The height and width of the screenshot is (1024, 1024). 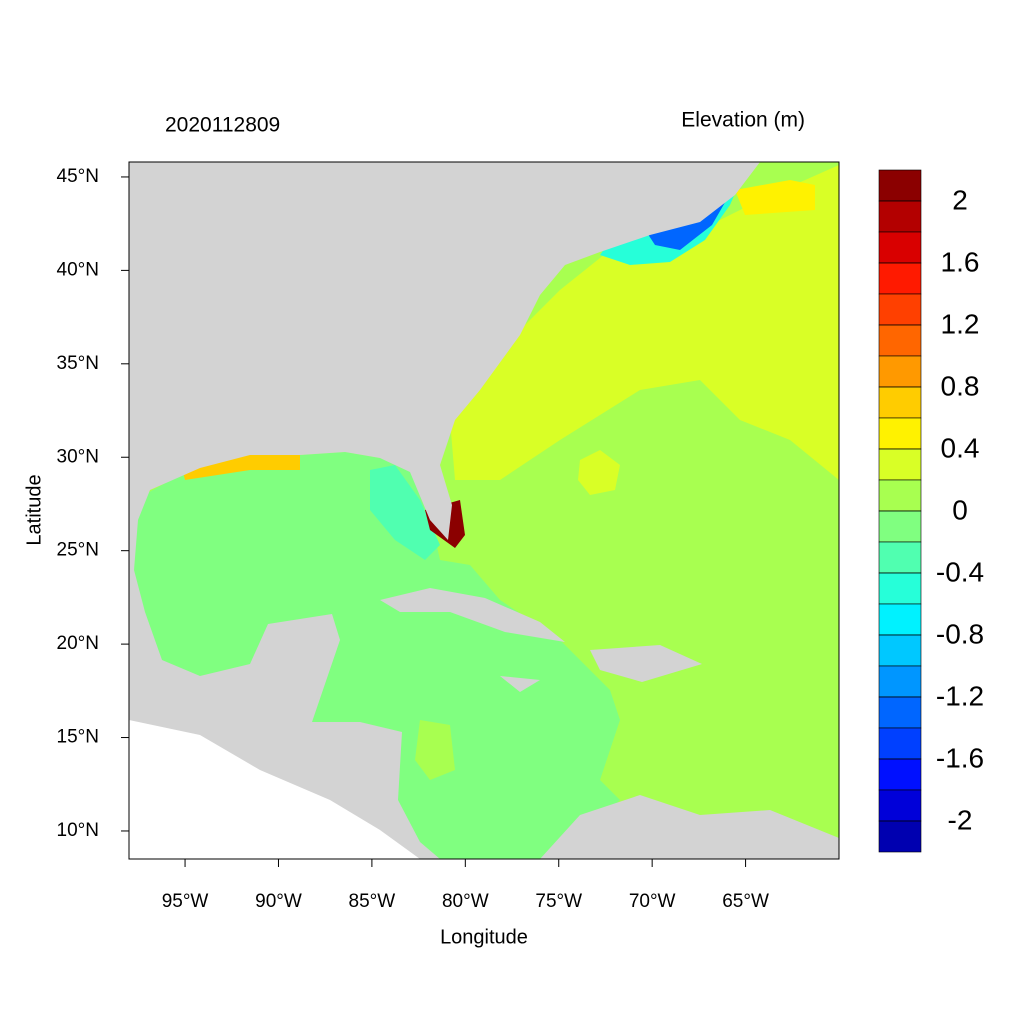 I want to click on shelf-patch, so click(x=435, y=750).